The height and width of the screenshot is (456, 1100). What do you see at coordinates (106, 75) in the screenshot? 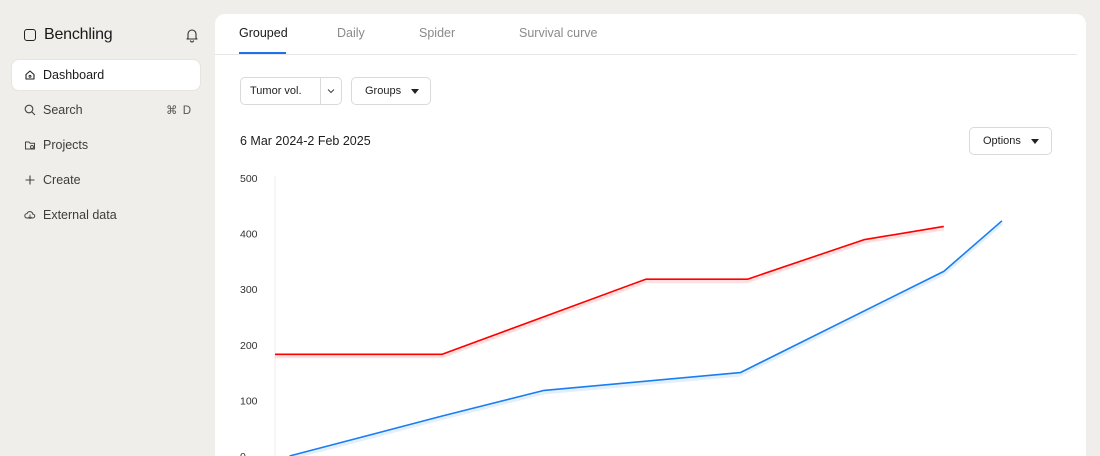
I see `sidebar-item-dashboard: Dashboard` at bounding box center [106, 75].